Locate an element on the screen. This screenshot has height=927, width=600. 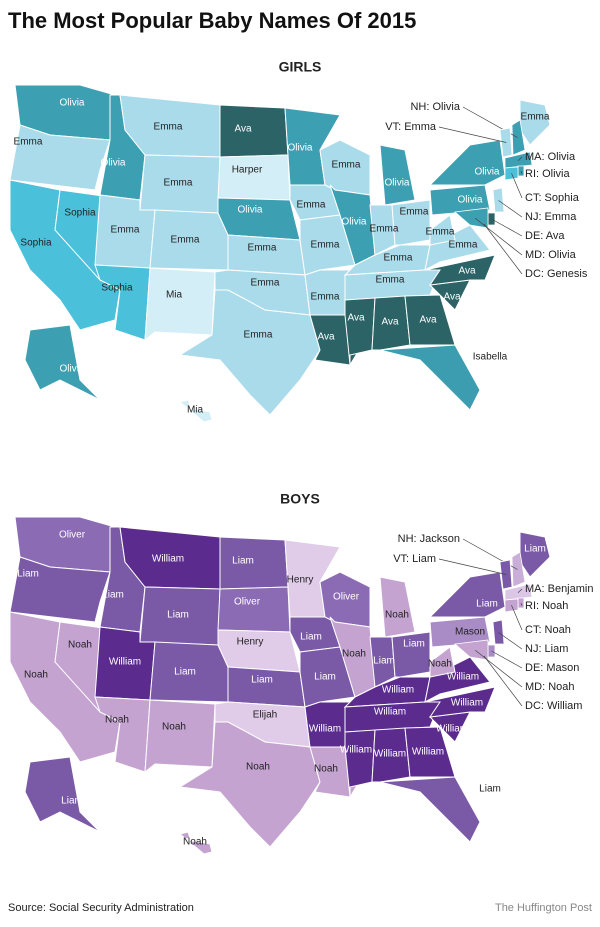
callout-label: DE: Mason is located at coordinates (552, 668).